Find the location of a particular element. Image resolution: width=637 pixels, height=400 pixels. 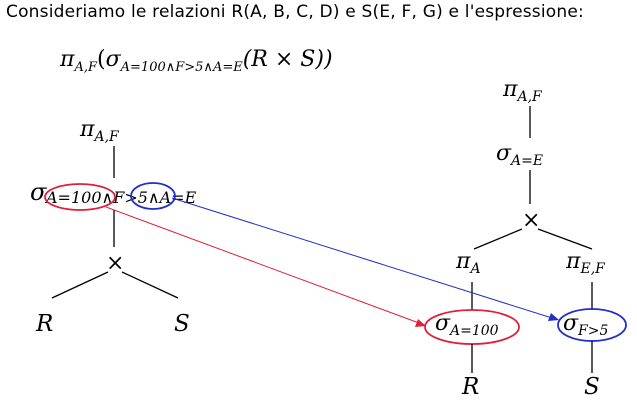

left-selection-and-1: ∧ is located at coordinates (108, 197).